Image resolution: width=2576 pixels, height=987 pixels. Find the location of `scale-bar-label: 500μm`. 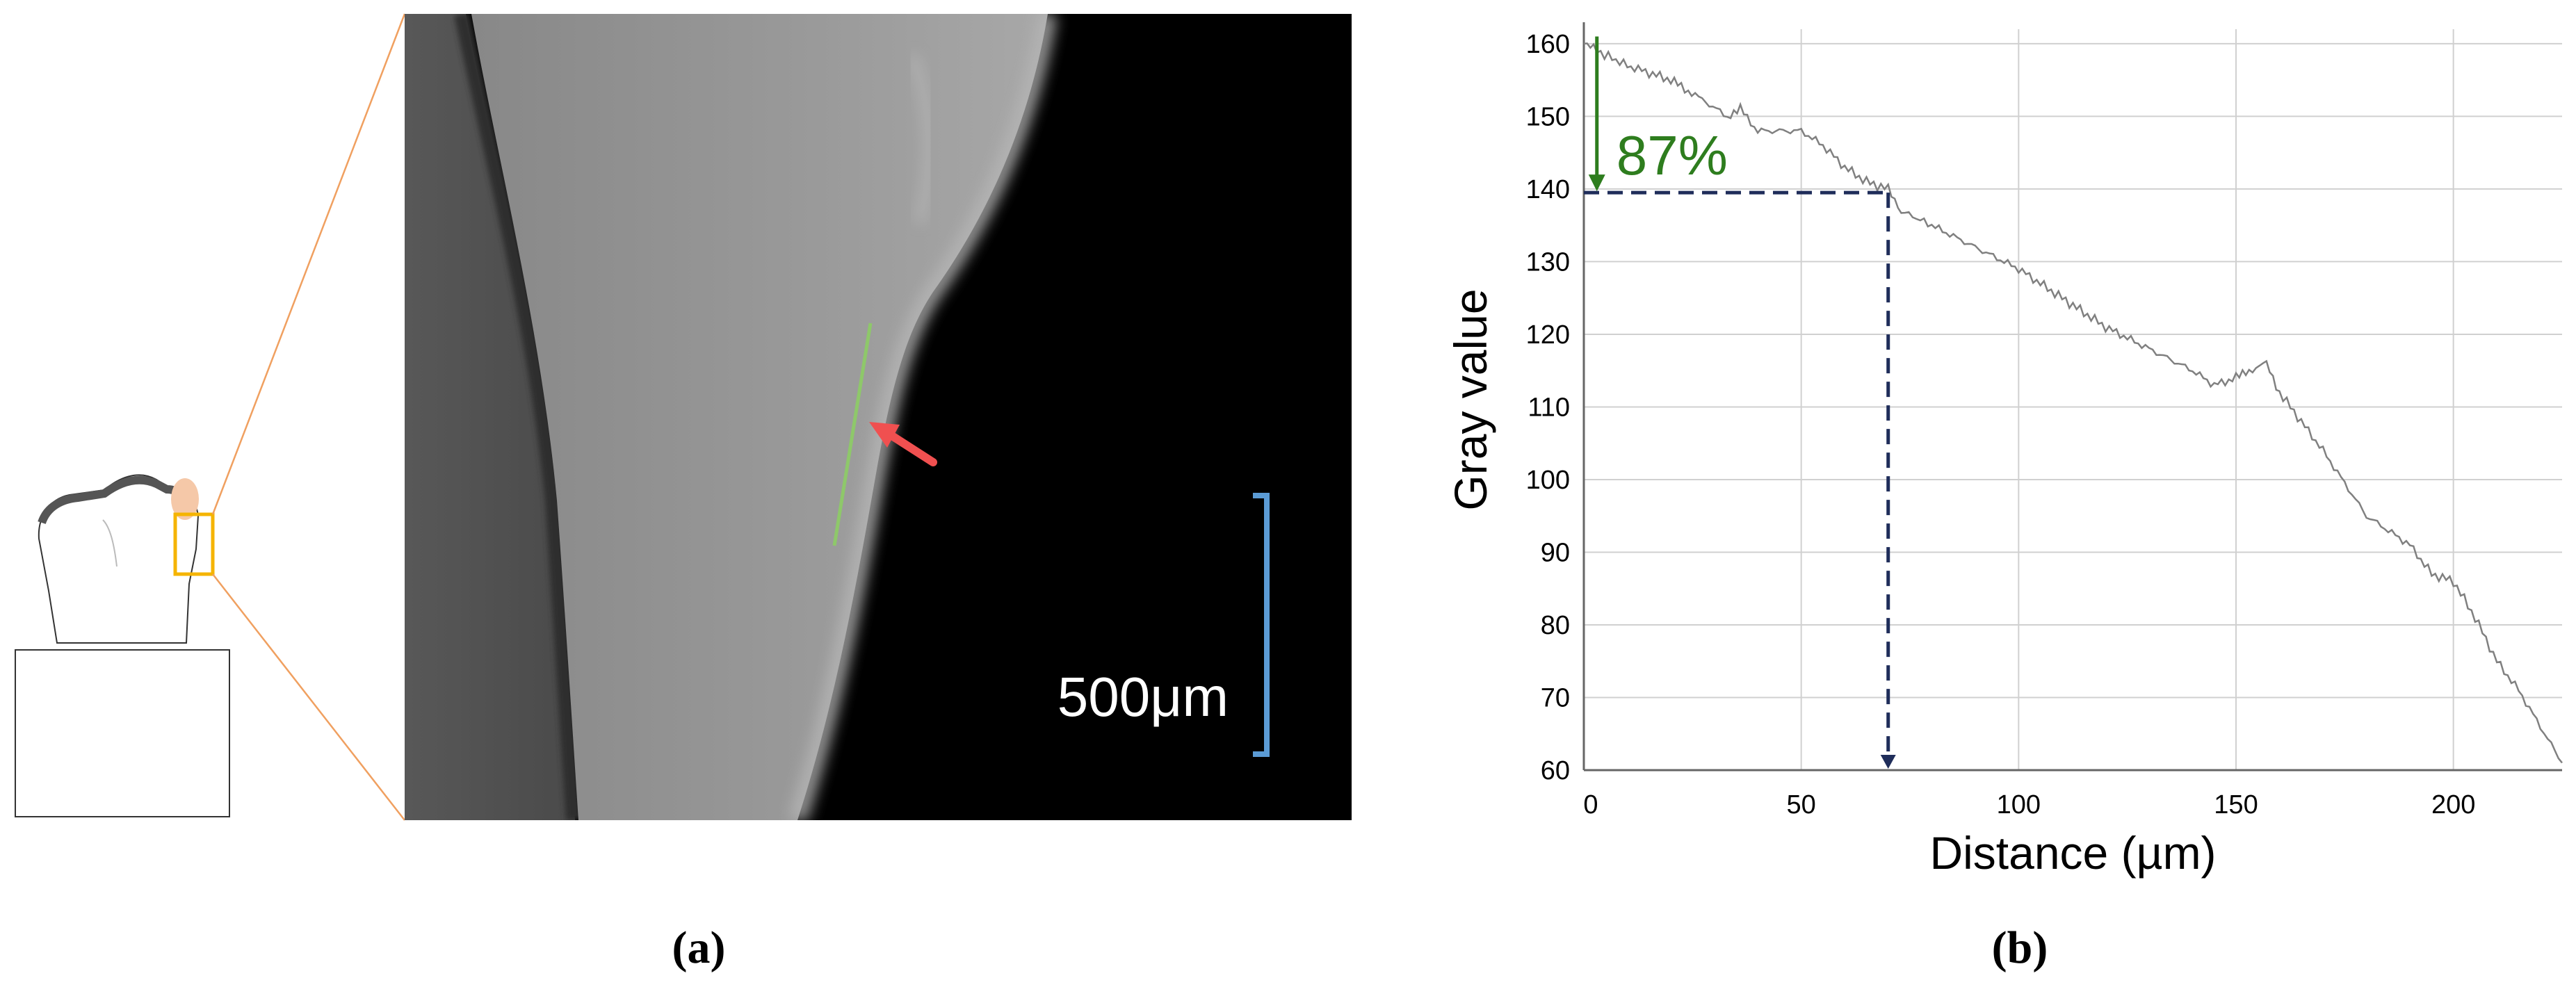

scale-bar-label: 500μm is located at coordinates (1143, 697).